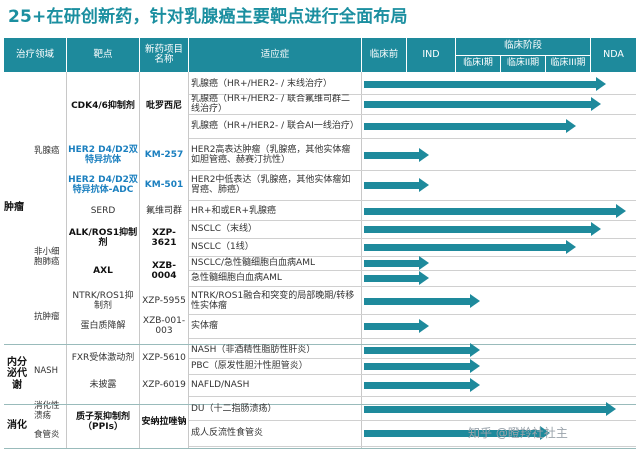 The image size is (640, 452). Describe the element at coordinates (523, 46) in the screenshot. I see `header-clinical-stage: 临床阶段` at that location.